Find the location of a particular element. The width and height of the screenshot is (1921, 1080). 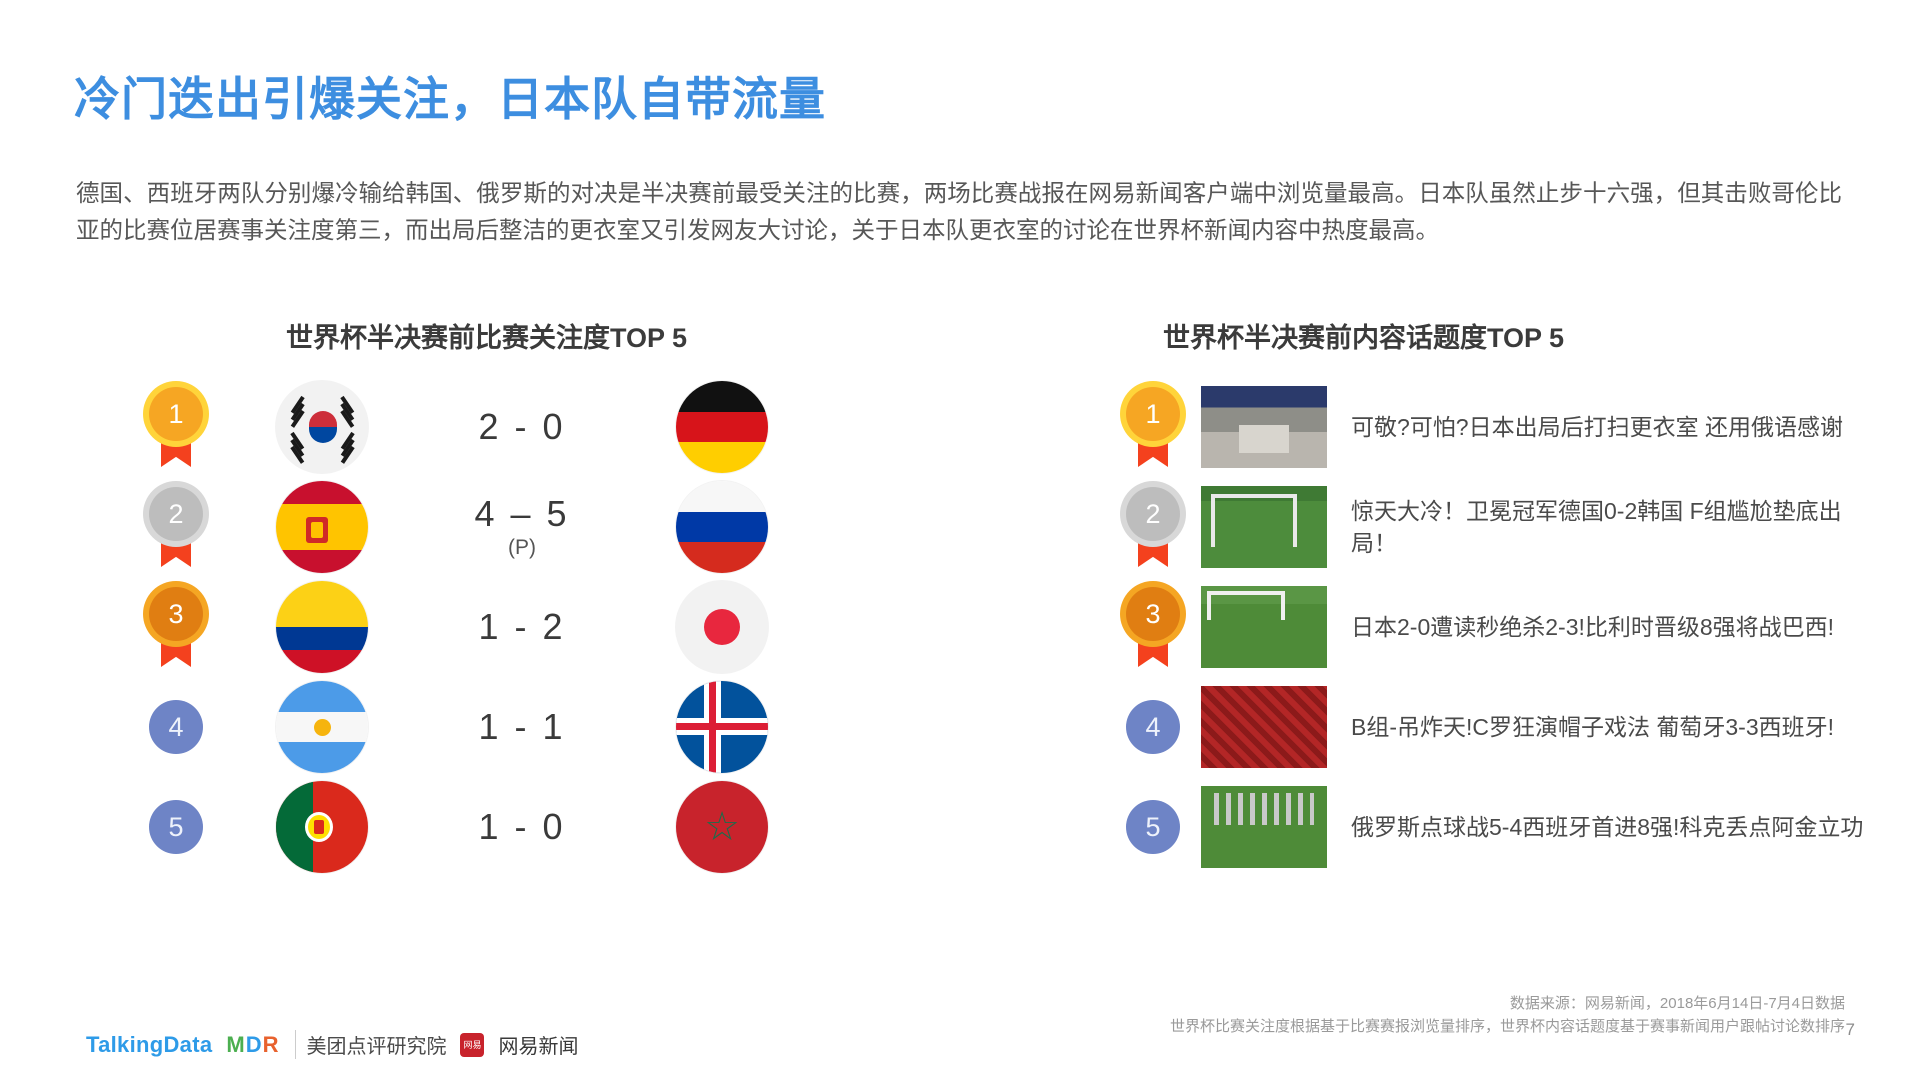

score-value: 4 – 5 is located at coordinates (522, 513).